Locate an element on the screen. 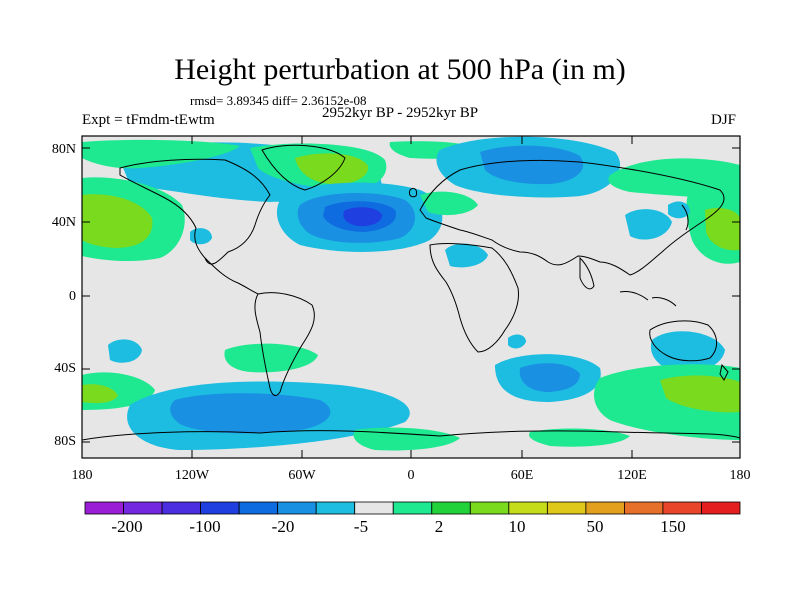  contour-cyan-australia is located at coordinates (687, 351).